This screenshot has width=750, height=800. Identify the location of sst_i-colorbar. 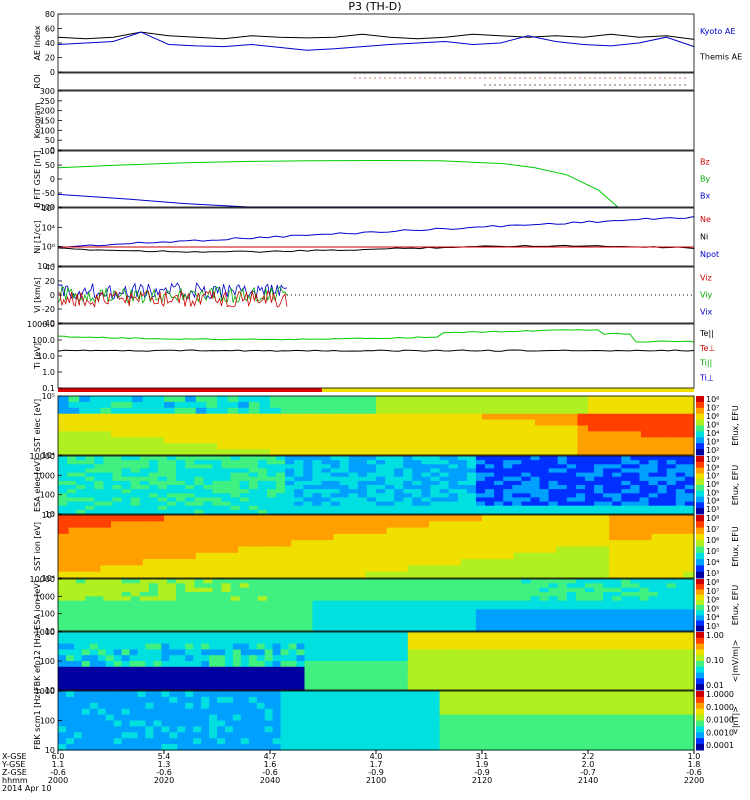
(700, 547).